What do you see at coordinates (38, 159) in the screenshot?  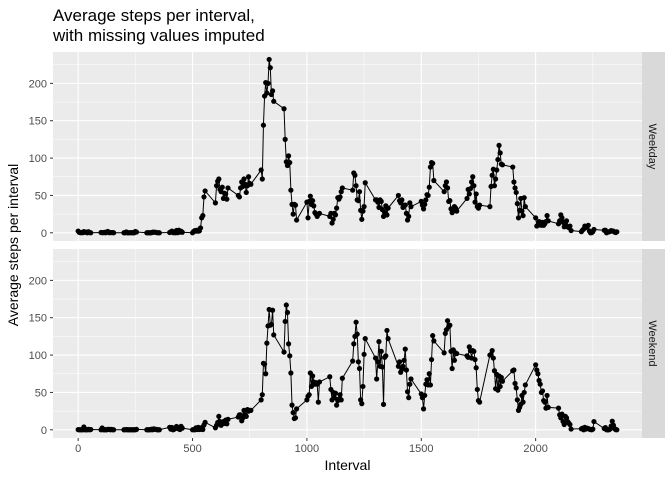 I see `y-tick-label: 100` at bounding box center [38, 159].